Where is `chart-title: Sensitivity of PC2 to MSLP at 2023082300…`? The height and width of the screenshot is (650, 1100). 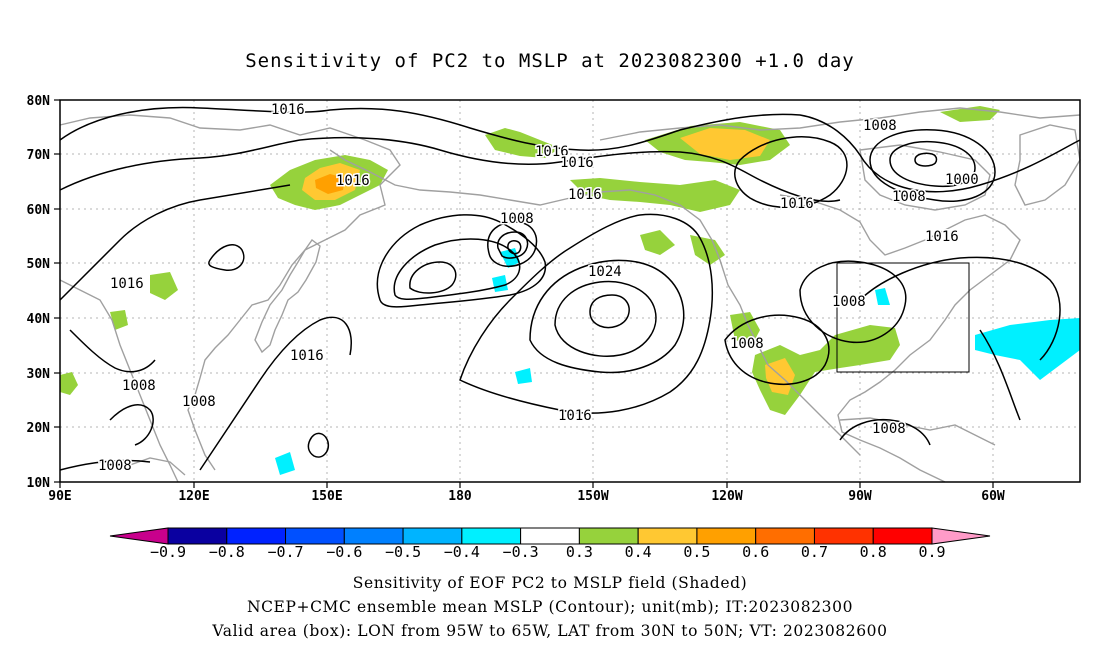 chart-title: Sensitivity of PC2 to MSLP at 2023082300… is located at coordinates (550, 61).